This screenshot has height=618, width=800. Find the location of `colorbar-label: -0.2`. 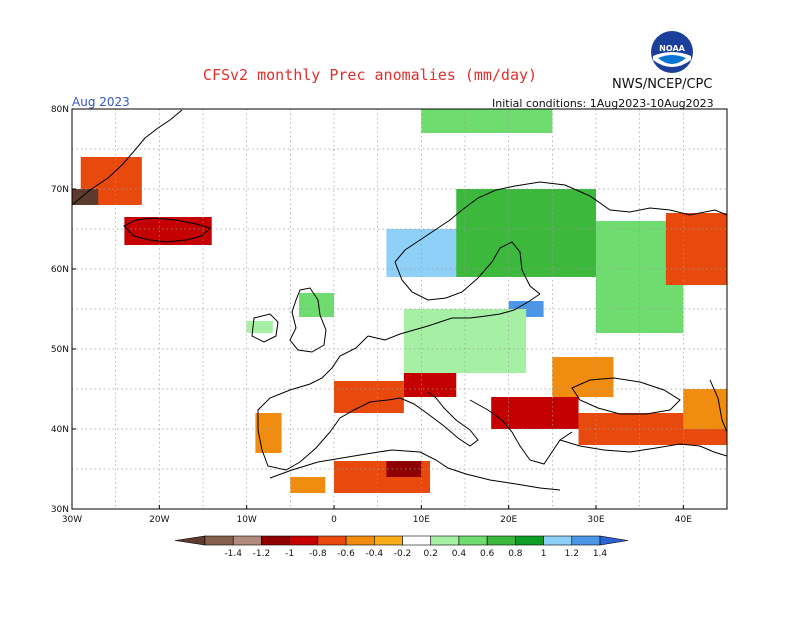

colorbar-label: -0.2 is located at coordinates (403, 554).